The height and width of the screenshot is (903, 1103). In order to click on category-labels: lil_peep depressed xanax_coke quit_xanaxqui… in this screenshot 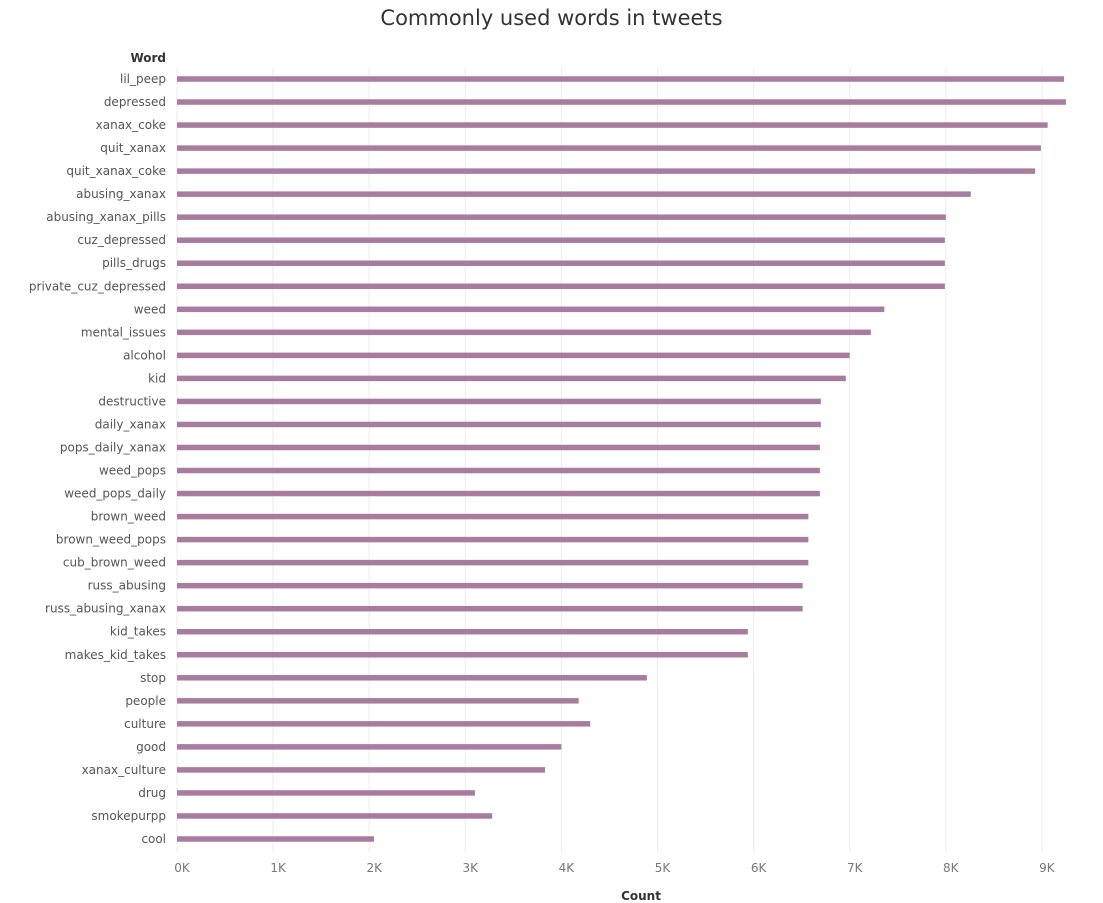, I will do `click(97, 459)`.